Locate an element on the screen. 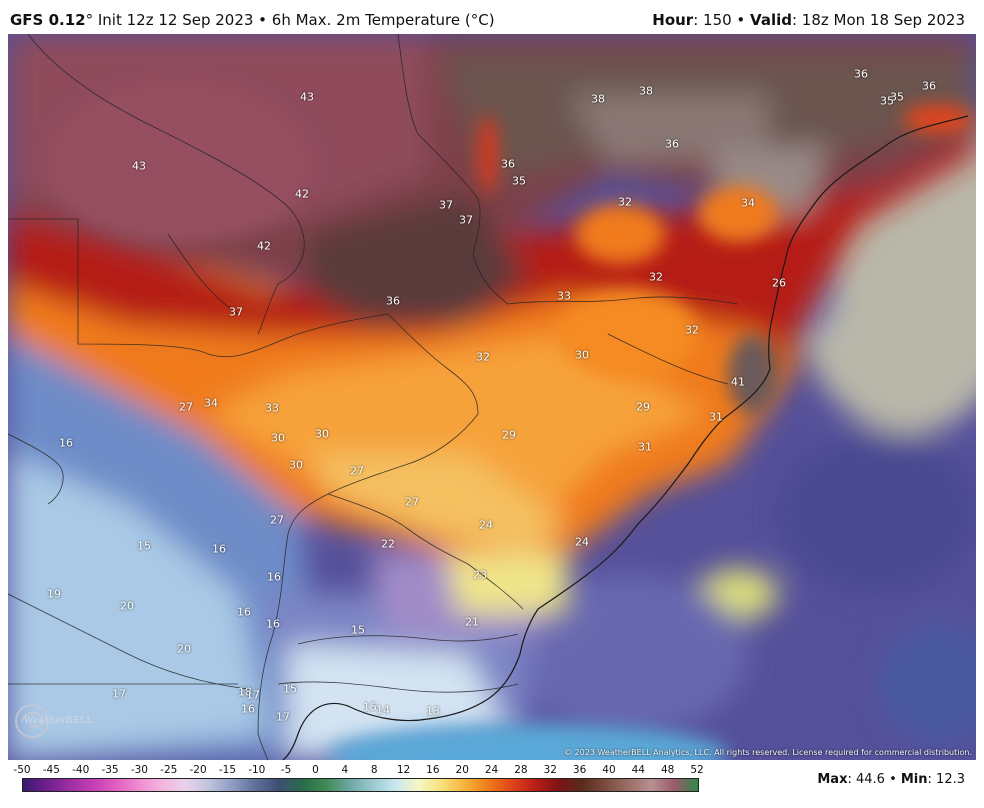 The image size is (984, 808). colorbar-tick-label: 8 is located at coordinates (374, 770).